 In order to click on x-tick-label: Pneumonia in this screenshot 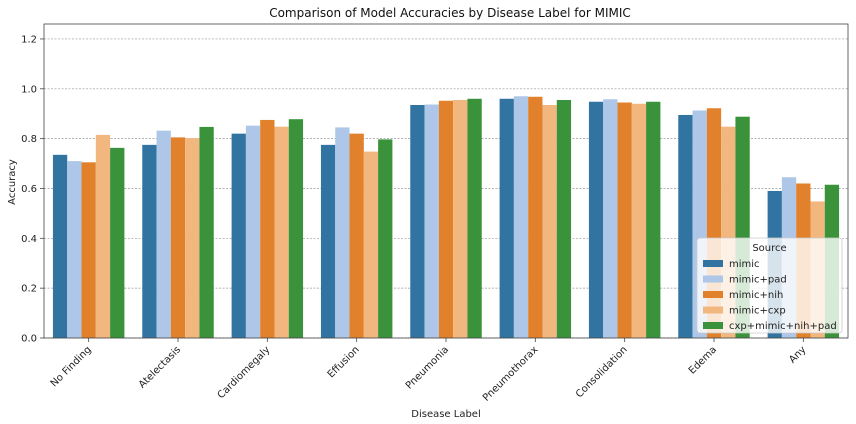, I will do `click(427, 367)`.